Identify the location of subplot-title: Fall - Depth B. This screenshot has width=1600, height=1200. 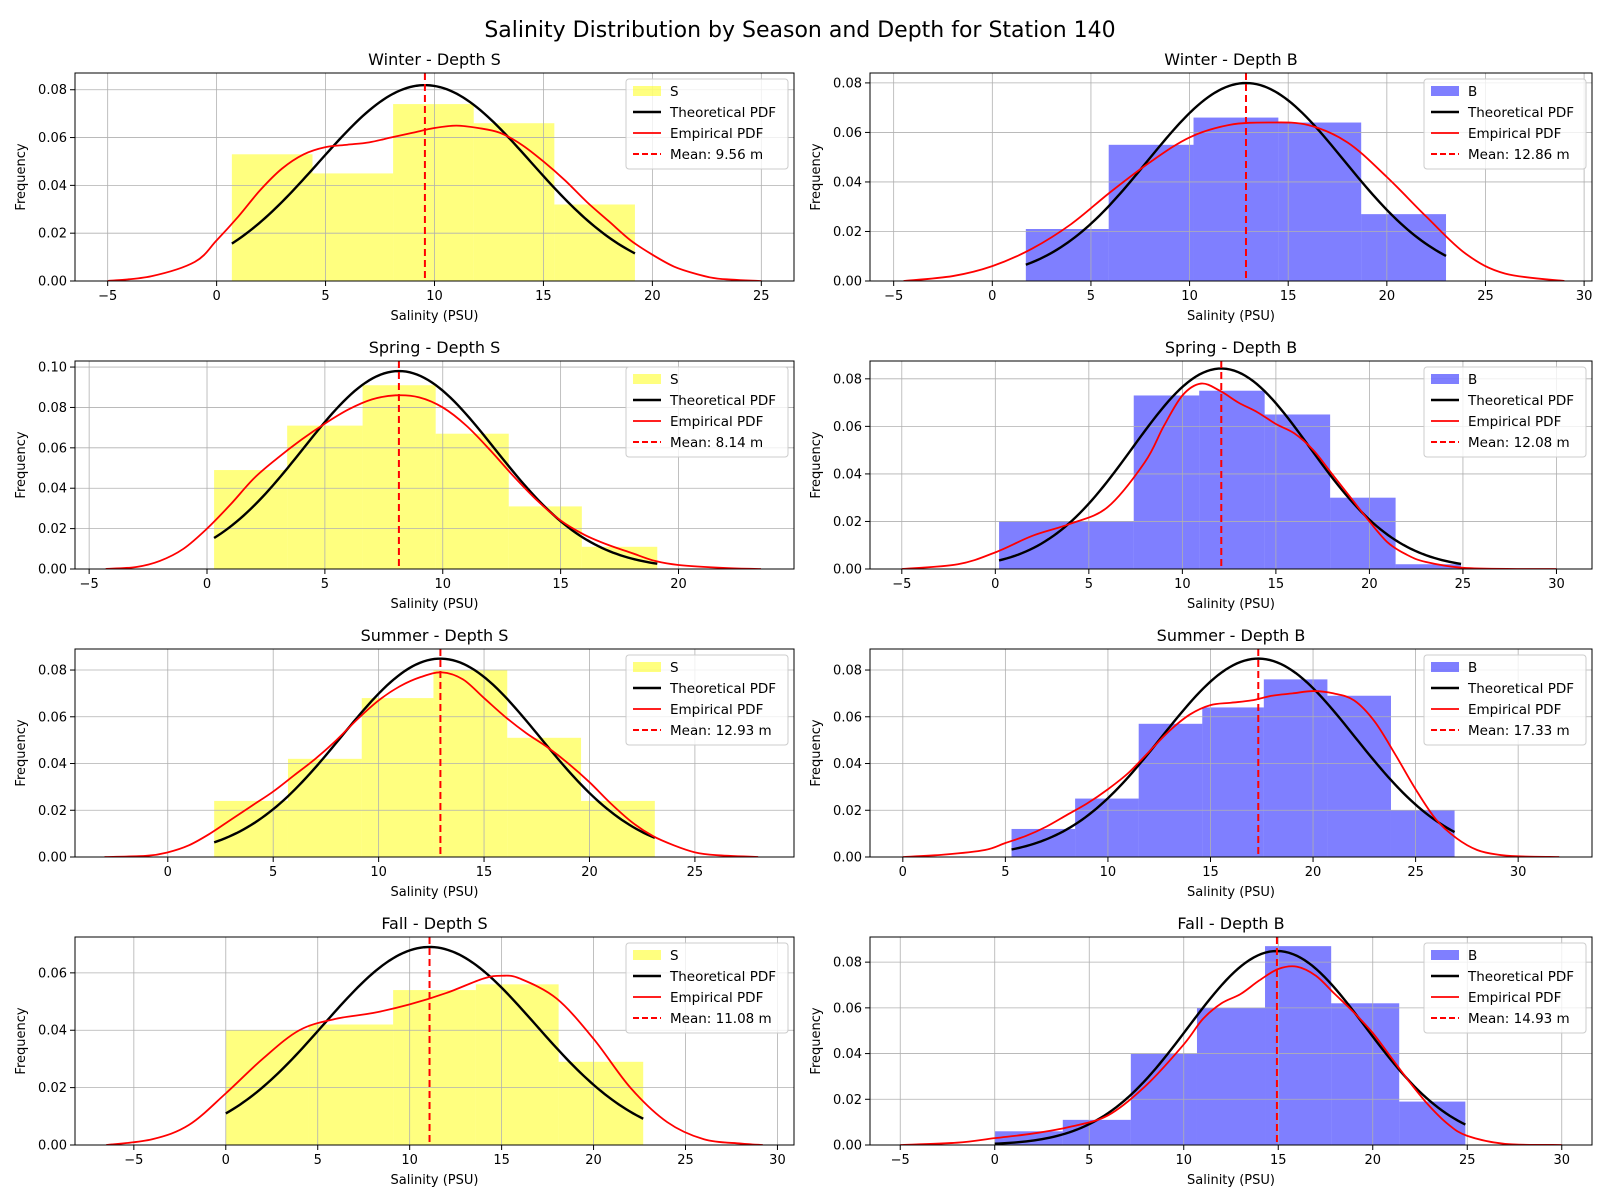
(1230, 923).